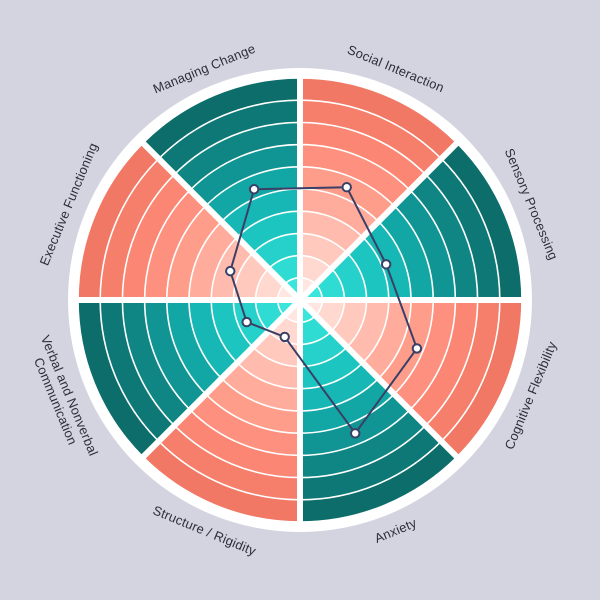  I want to click on series-group, so click(324, 310).